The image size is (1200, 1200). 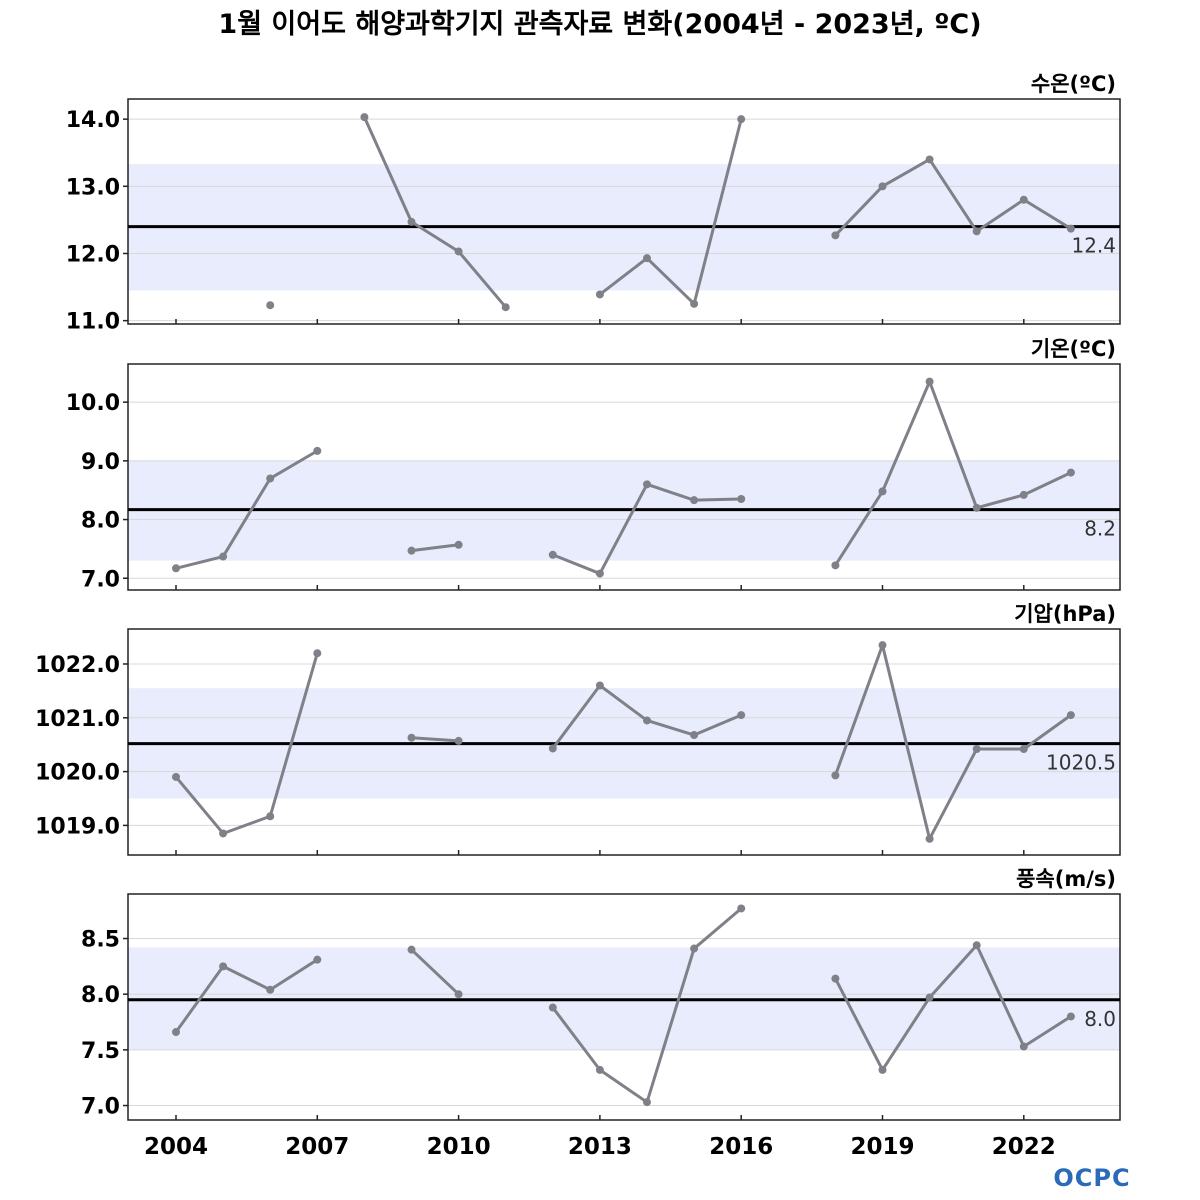 I want to click on y-tick-label: 12.0, so click(x=93, y=254).